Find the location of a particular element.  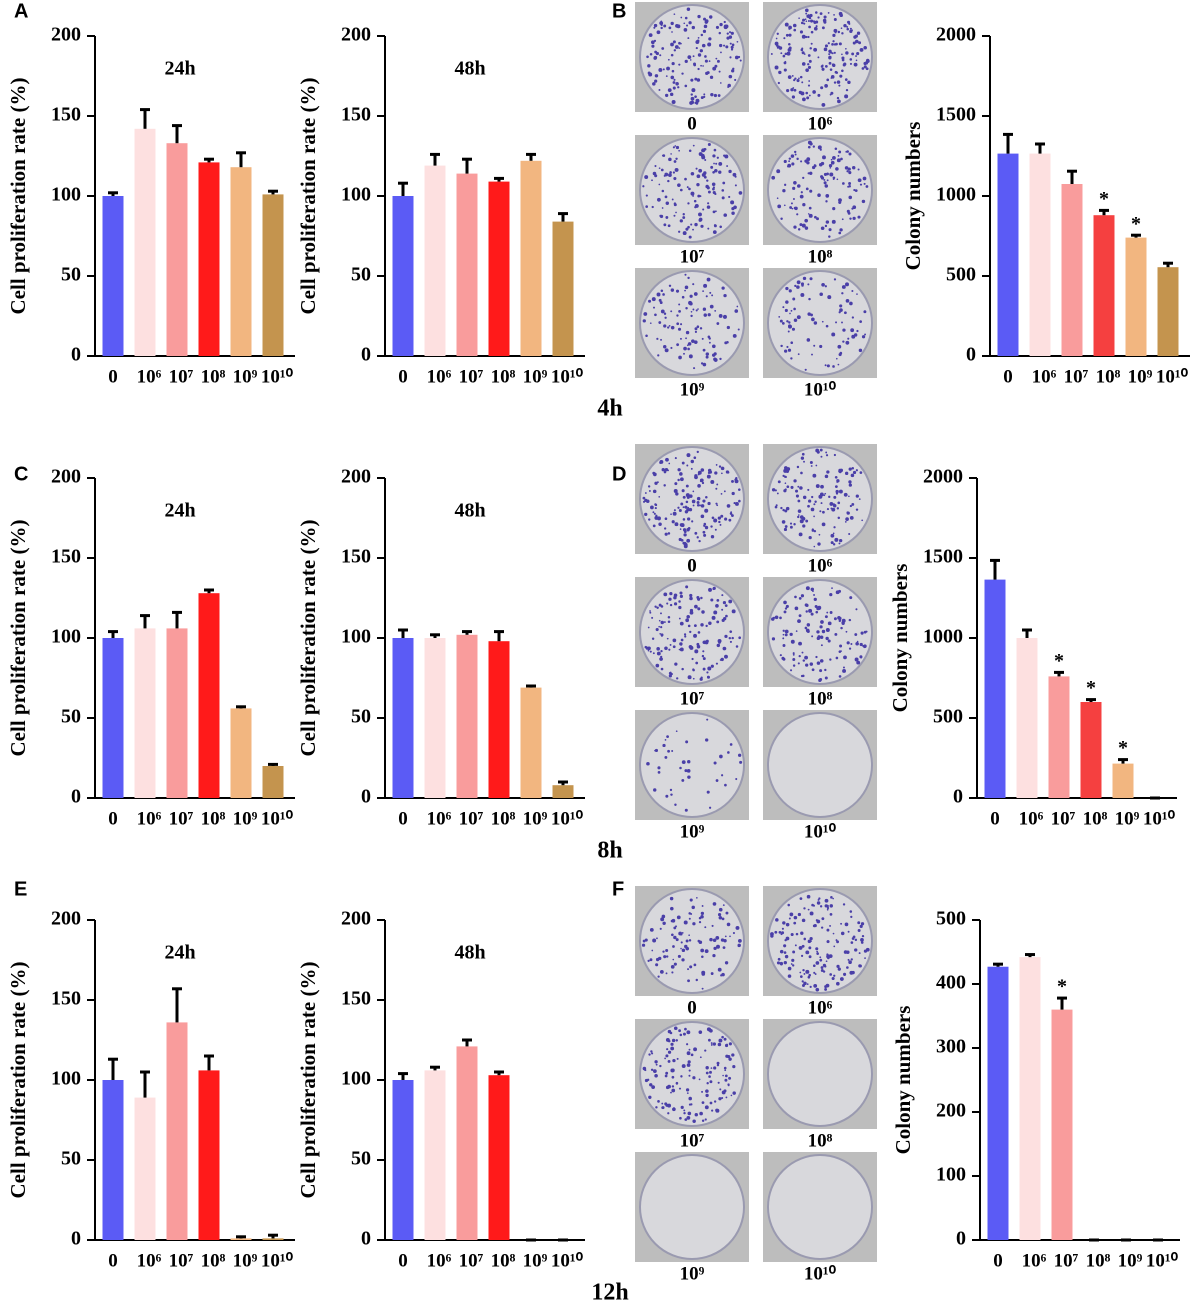

chart-title: 24h is located at coordinates (179, 69).